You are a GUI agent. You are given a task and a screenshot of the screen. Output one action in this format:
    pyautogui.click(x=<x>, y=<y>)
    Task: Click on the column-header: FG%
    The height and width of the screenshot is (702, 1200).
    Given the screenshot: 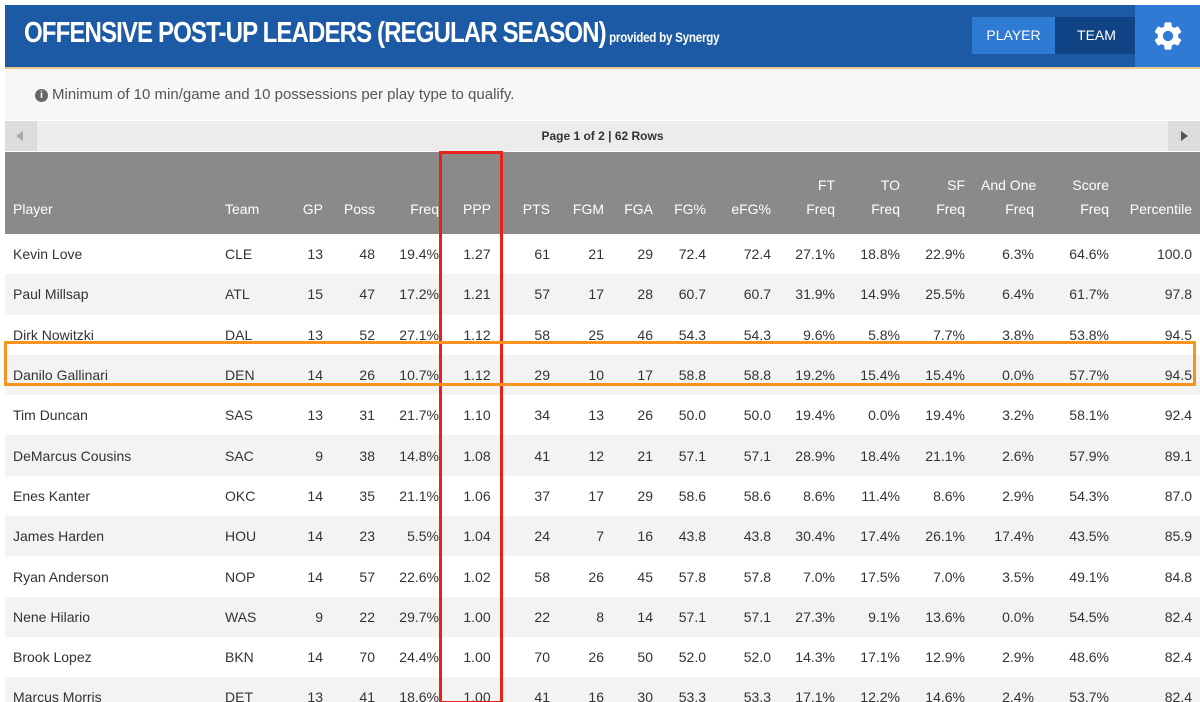 What is the action you would take?
    pyautogui.click(x=687, y=193)
    